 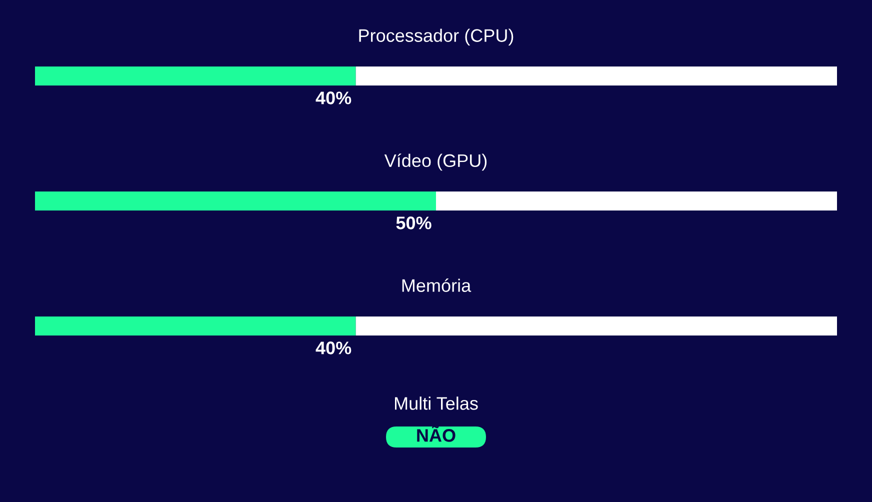 What do you see at coordinates (437, 285) in the screenshot?
I see `y-tick-label: Memória` at bounding box center [437, 285].